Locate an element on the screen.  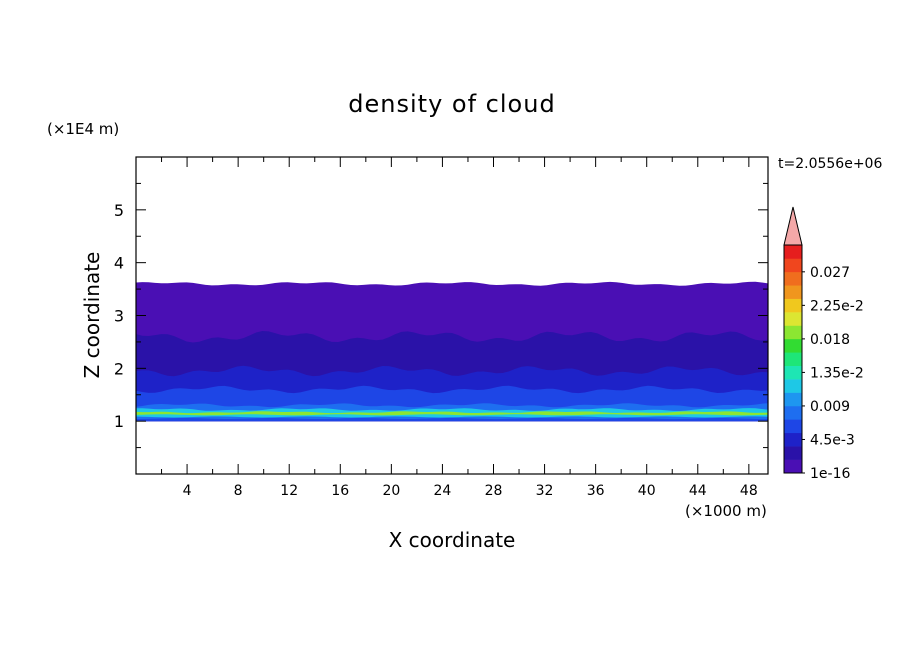
x-tick-label: 32 is located at coordinates (545, 491).